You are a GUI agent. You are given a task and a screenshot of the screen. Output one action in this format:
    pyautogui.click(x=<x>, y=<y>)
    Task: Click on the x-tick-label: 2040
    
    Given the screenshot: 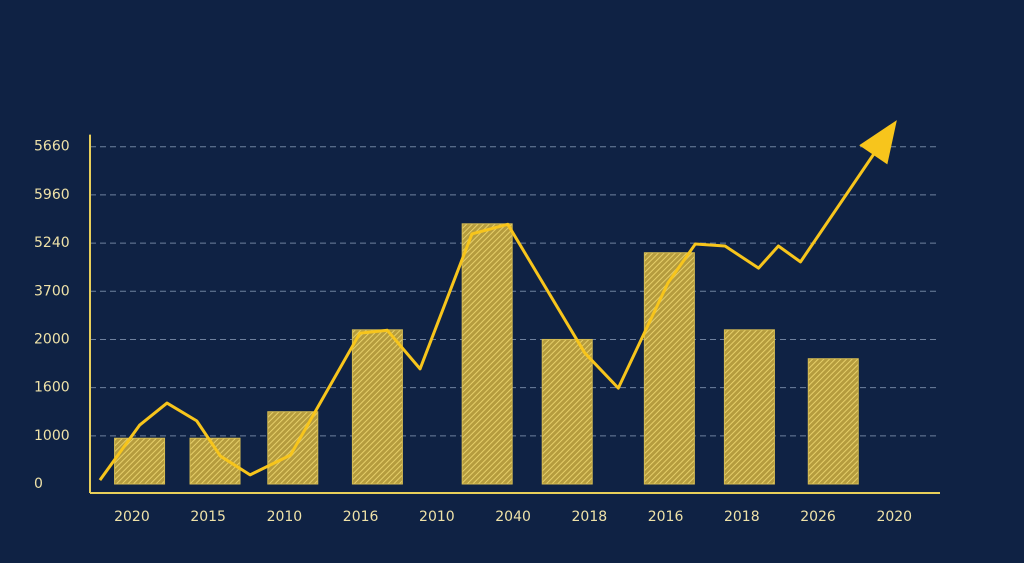 What is the action you would take?
    pyautogui.click(x=513, y=517)
    